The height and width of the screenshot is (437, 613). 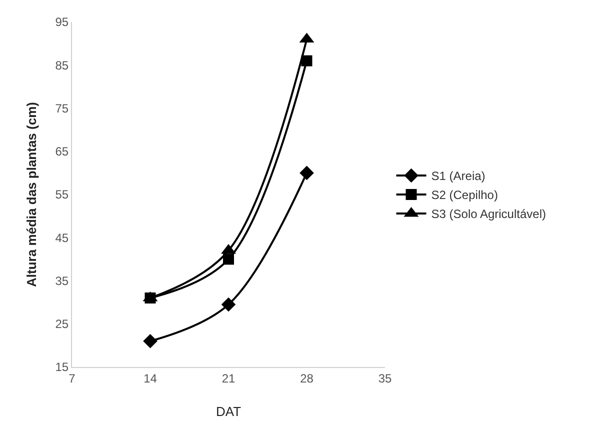 I want to click on x-axis-title: DAT, so click(x=229, y=411).